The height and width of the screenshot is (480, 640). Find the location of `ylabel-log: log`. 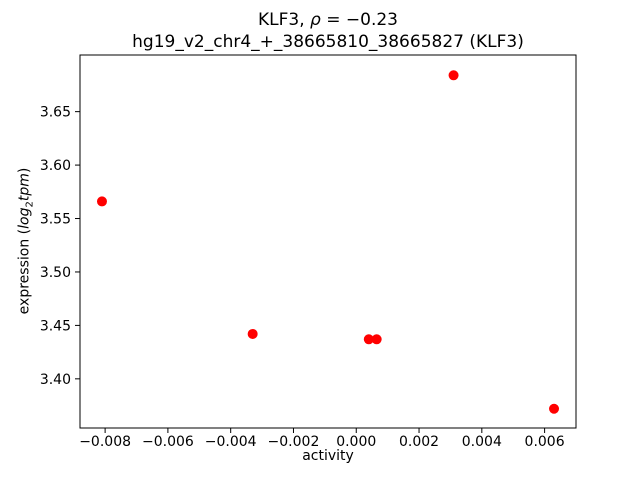

ylabel-log: log is located at coordinates (24, 218).